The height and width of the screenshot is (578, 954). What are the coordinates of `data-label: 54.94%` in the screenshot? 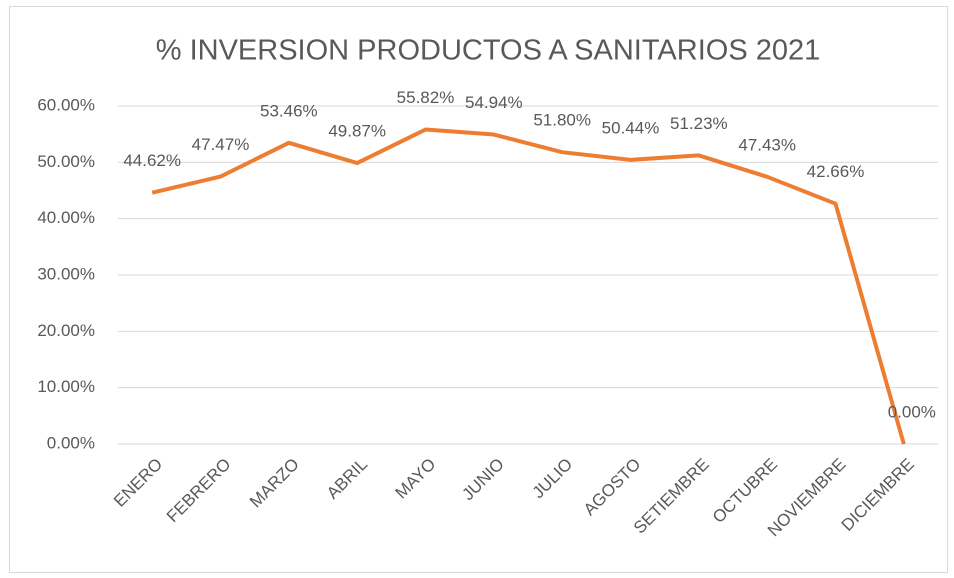 It's located at (494, 102).